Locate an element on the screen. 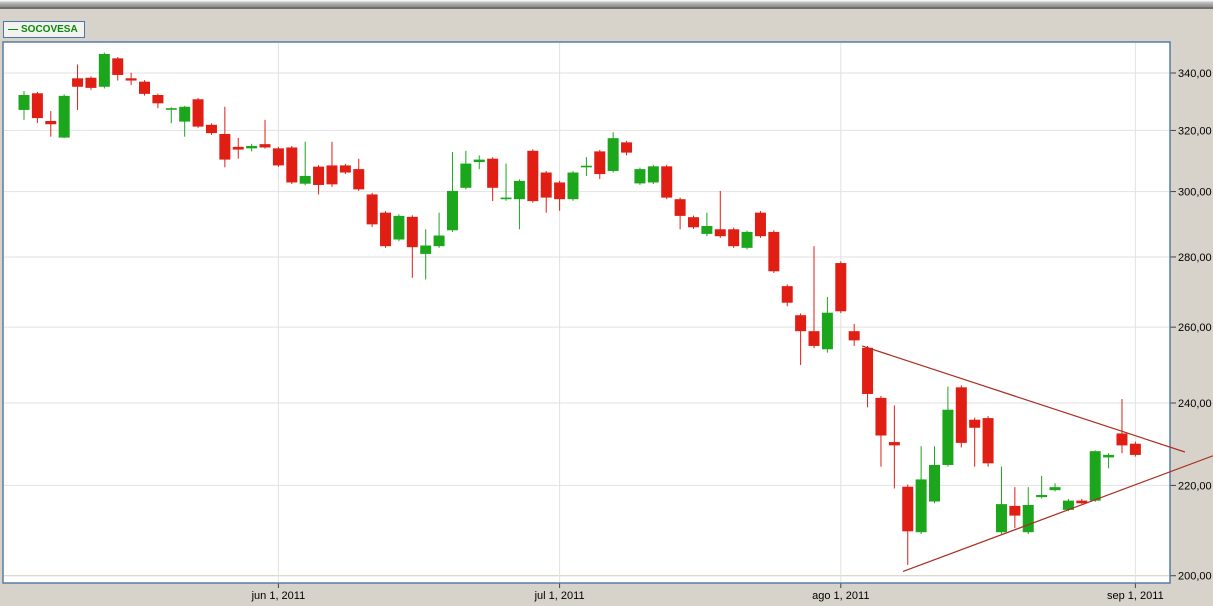 The height and width of the screenshot is (606, 1213). y-axis-label: 300,00 is located at coordinates (1195, 193).